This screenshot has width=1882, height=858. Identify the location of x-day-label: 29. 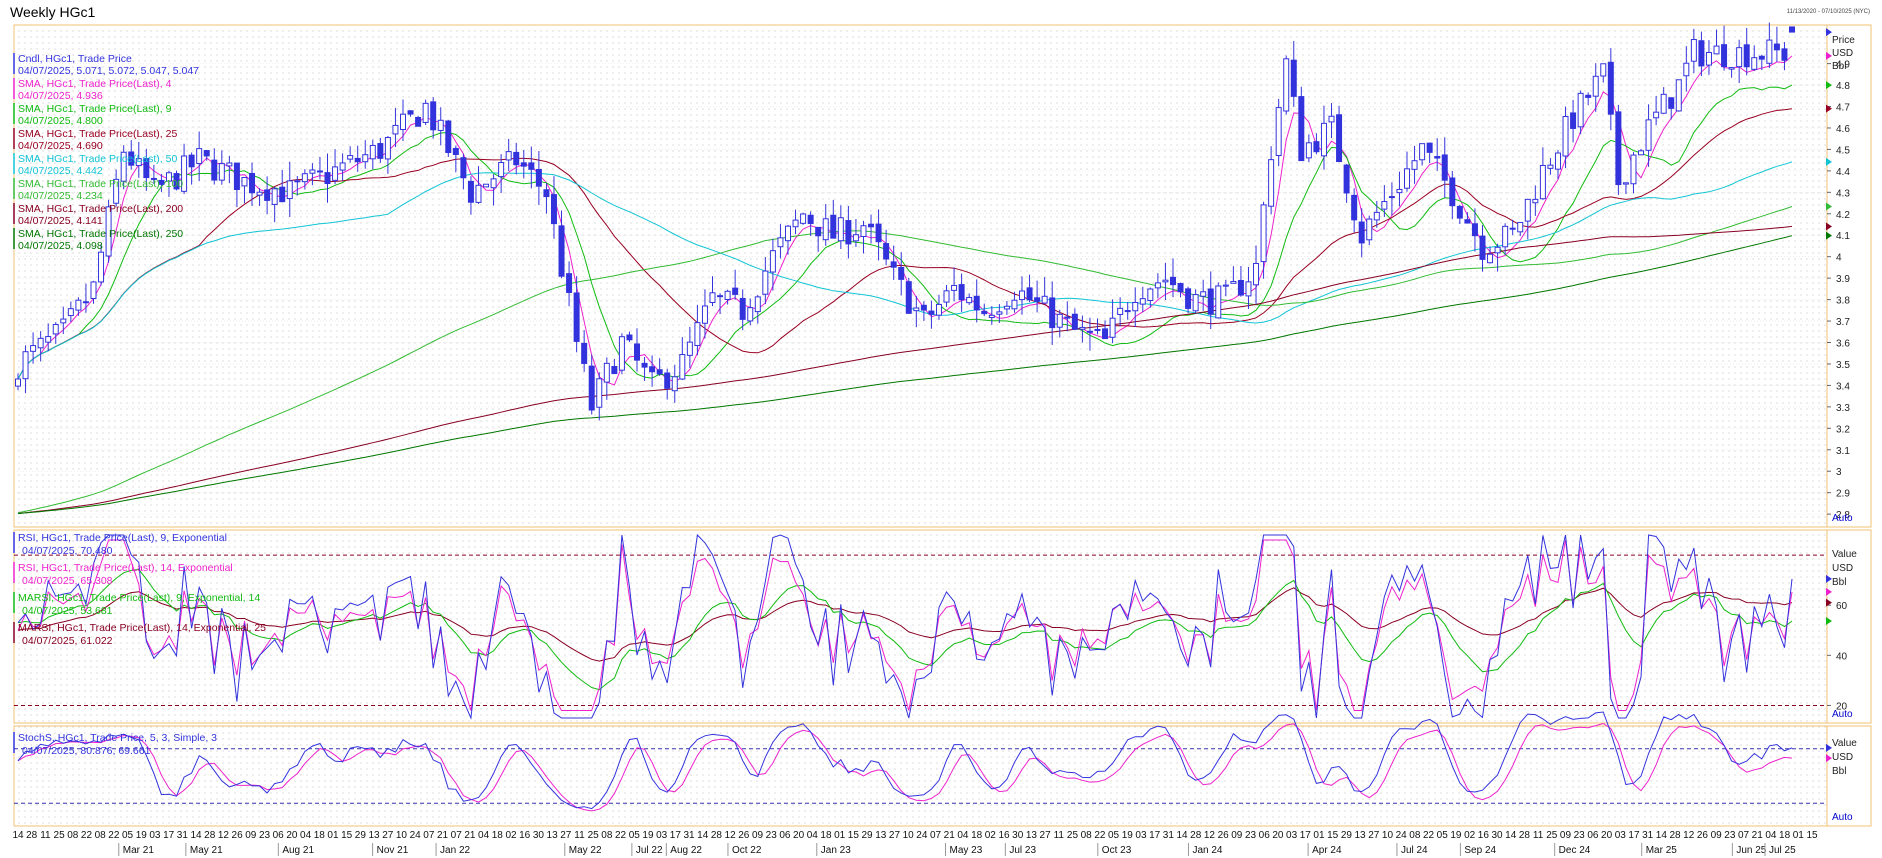
(361, 835).